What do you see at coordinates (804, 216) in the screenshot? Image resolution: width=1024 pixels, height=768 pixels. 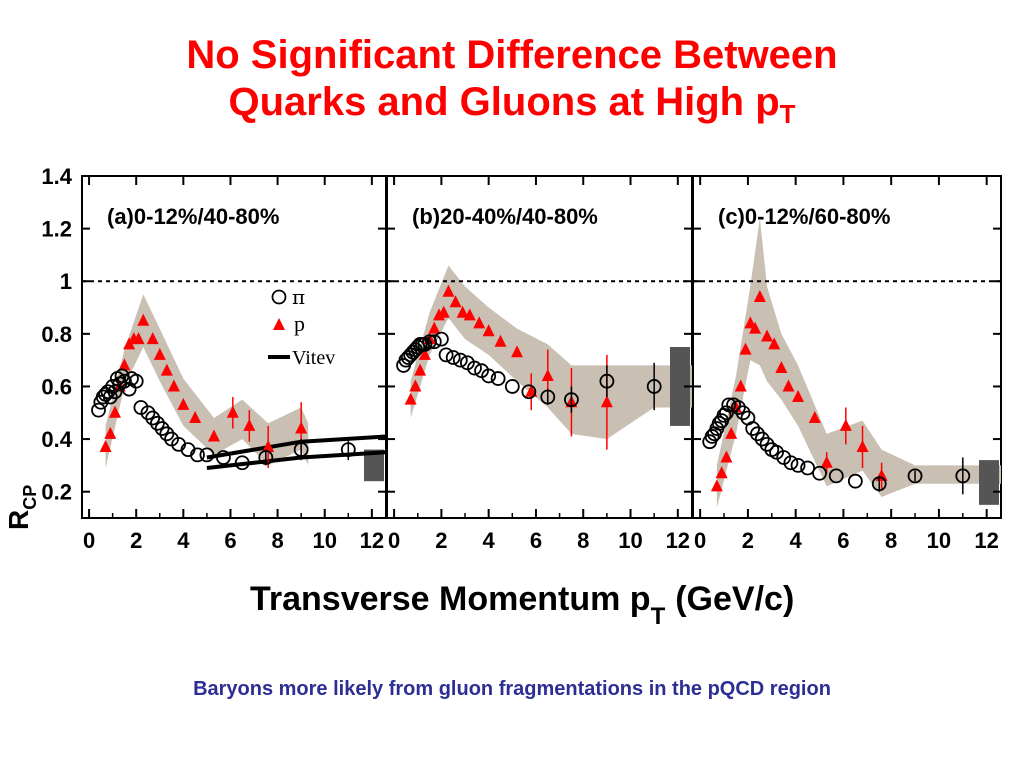 I see `panel-label: (c)0-12%/60-80%` at bounding box center [804, 216].